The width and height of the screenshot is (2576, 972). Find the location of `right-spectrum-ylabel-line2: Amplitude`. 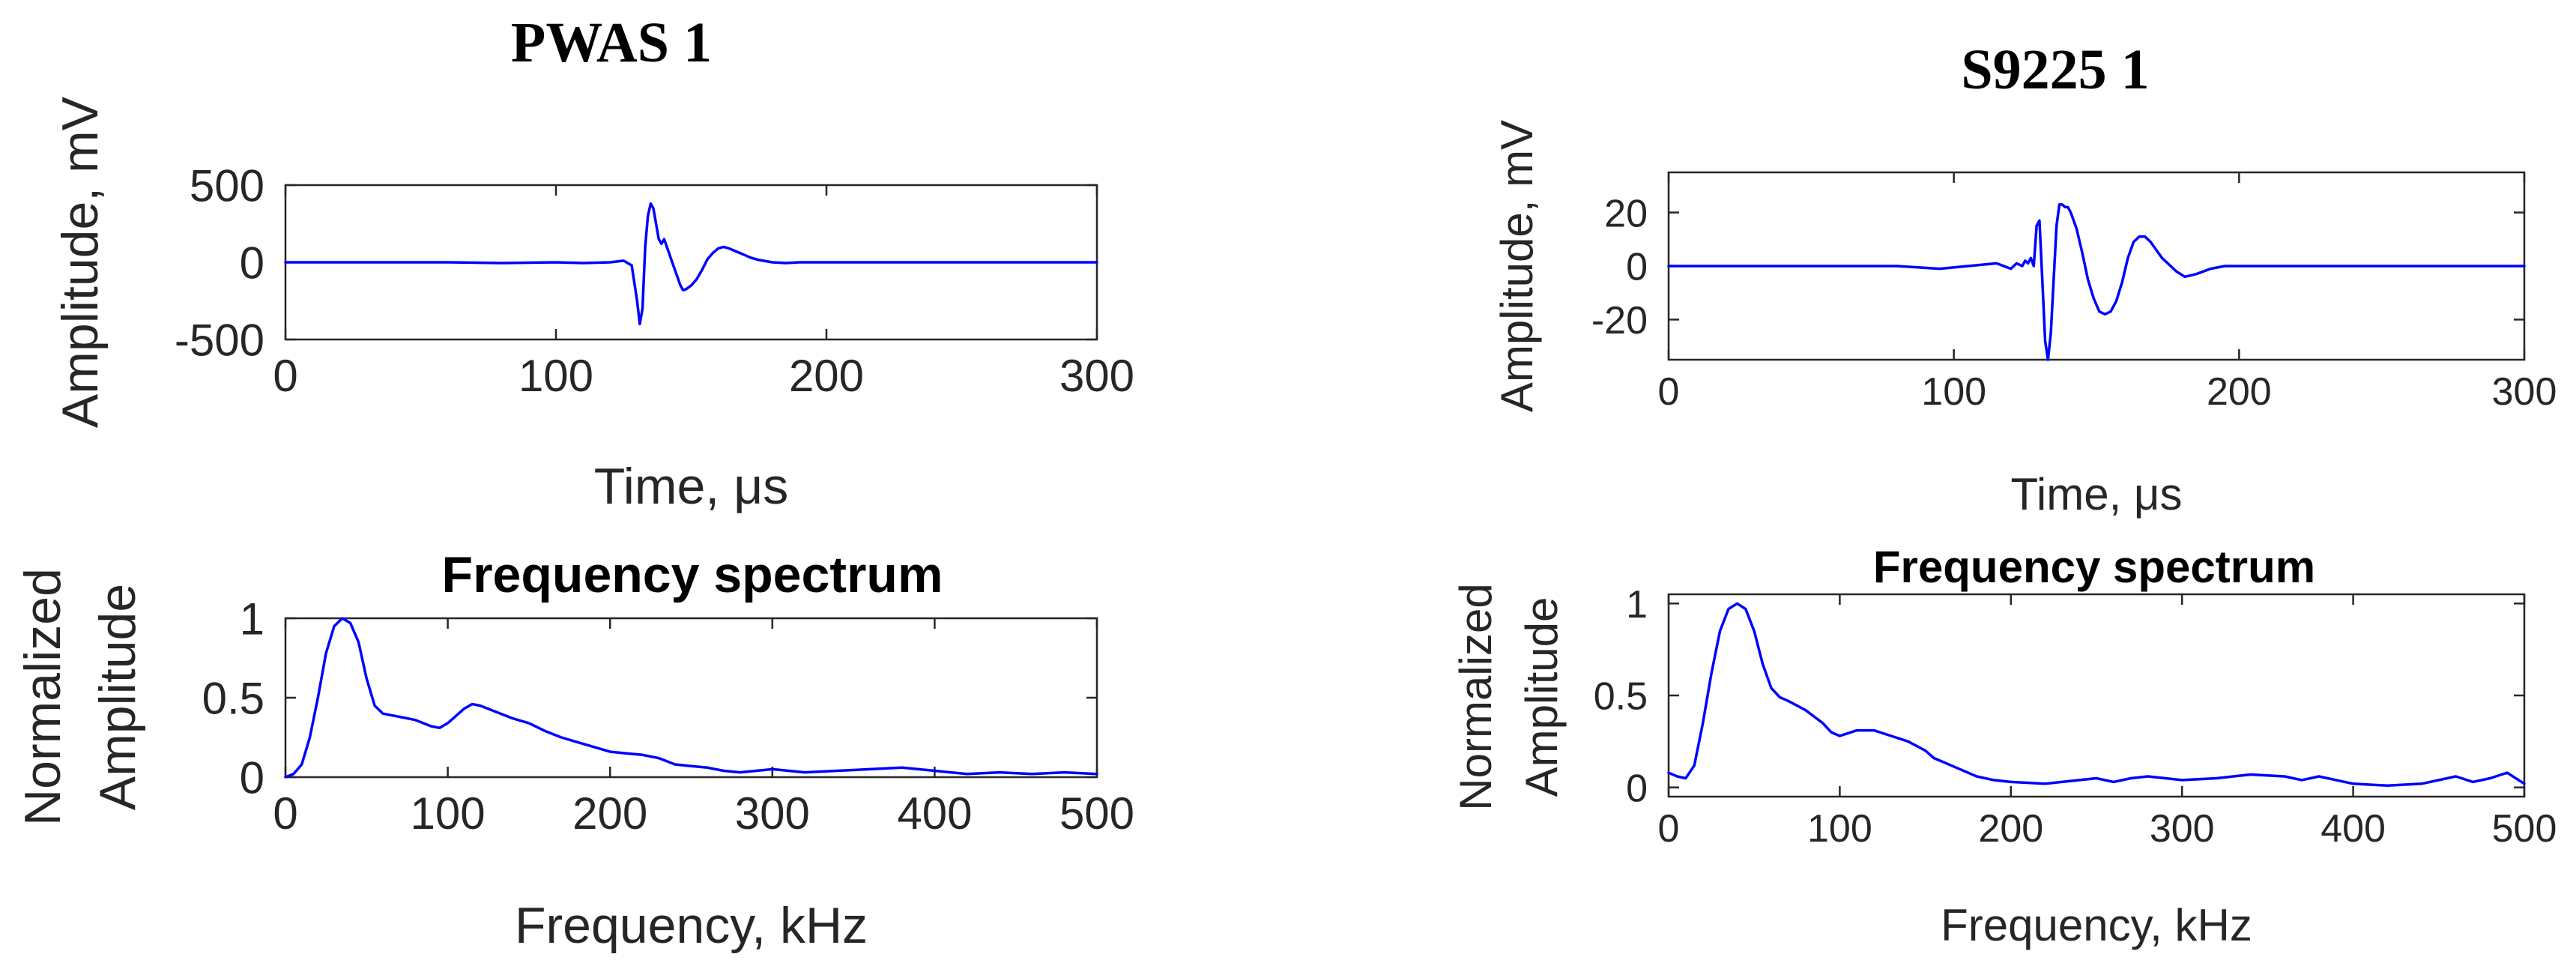

right-spectrum-ylabel-line2: Amplitude is located at coordinates (1542, 697).